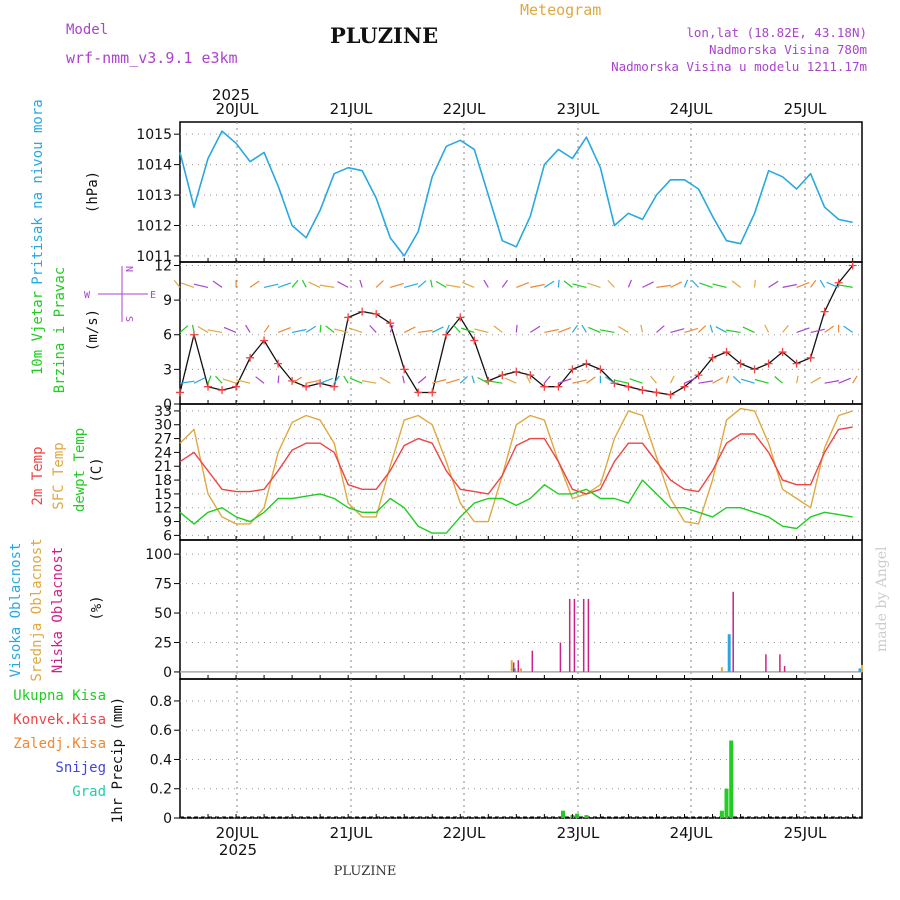  Describe the element at coordinates (97, 469) in the screenshot. I see `temp-unit: (C)` at that location.